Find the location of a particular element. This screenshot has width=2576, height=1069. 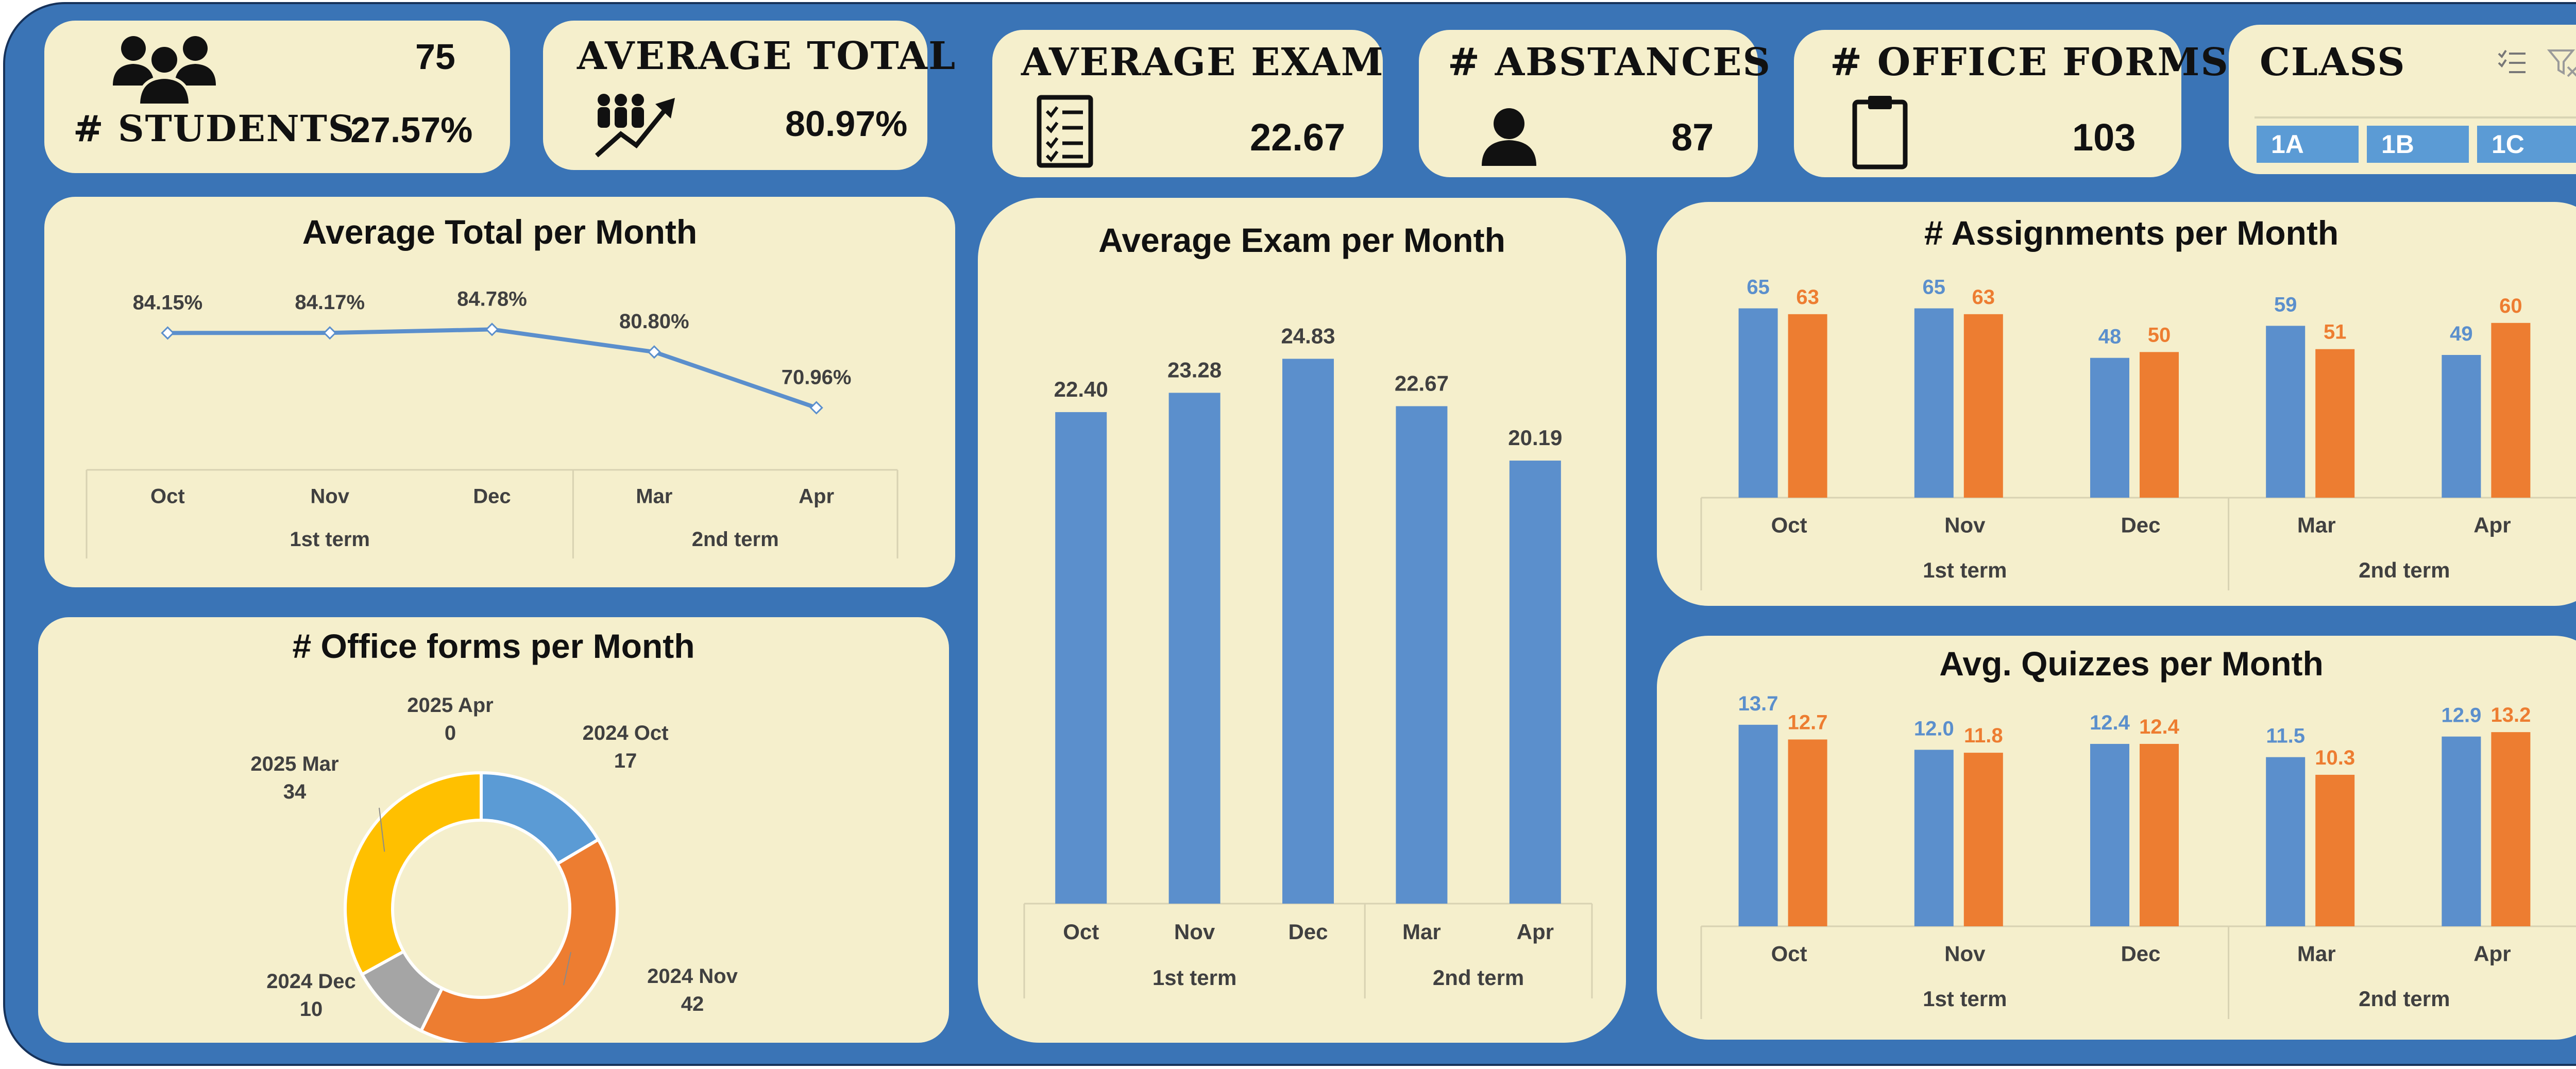

donut-slice is located at coordinates (519, 940).